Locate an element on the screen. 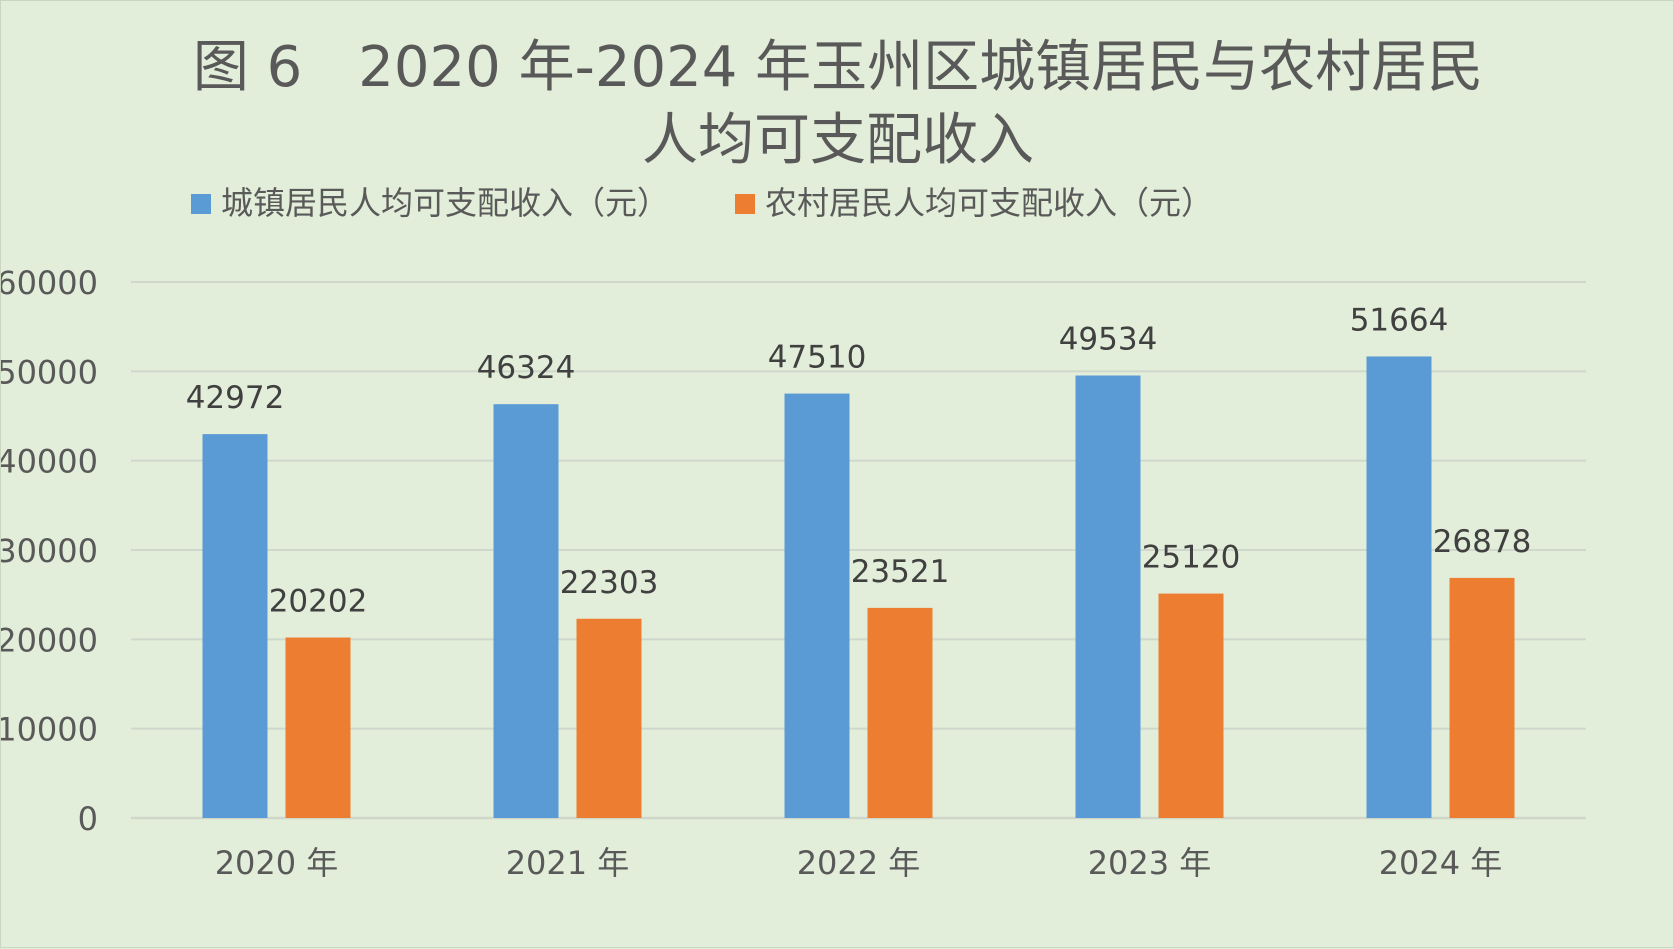 The width and height of the screenshot is (1674, 949). data-label: 47510 is located at coordinates (817, 358).